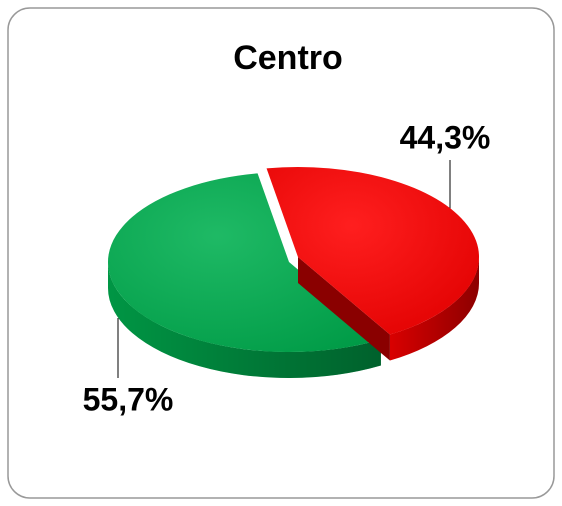 This screenshot has width=562, height=506. Describe the element at coordinates (288, 58) in the screenshot. I see `chart-title: Centro` at that location.